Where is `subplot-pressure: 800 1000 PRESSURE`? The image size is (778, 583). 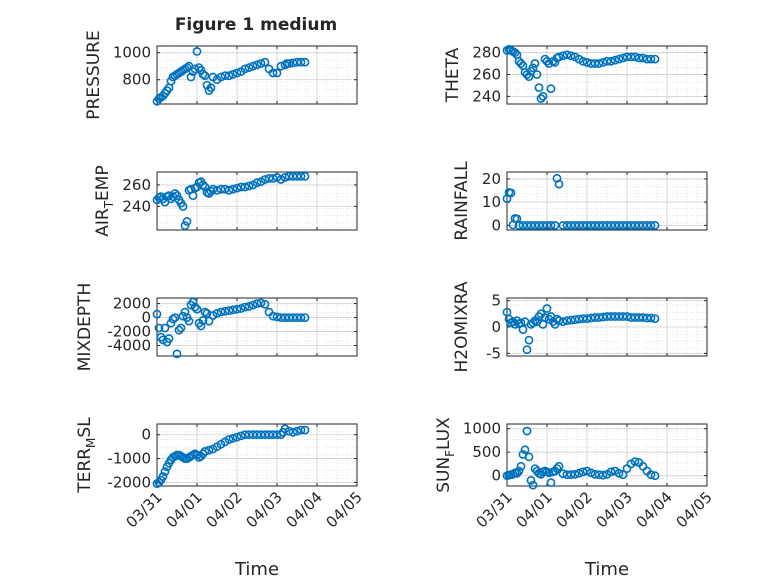
subplot-pressure: 800 1000 PRESSURE is located at coordinates (221, 75).